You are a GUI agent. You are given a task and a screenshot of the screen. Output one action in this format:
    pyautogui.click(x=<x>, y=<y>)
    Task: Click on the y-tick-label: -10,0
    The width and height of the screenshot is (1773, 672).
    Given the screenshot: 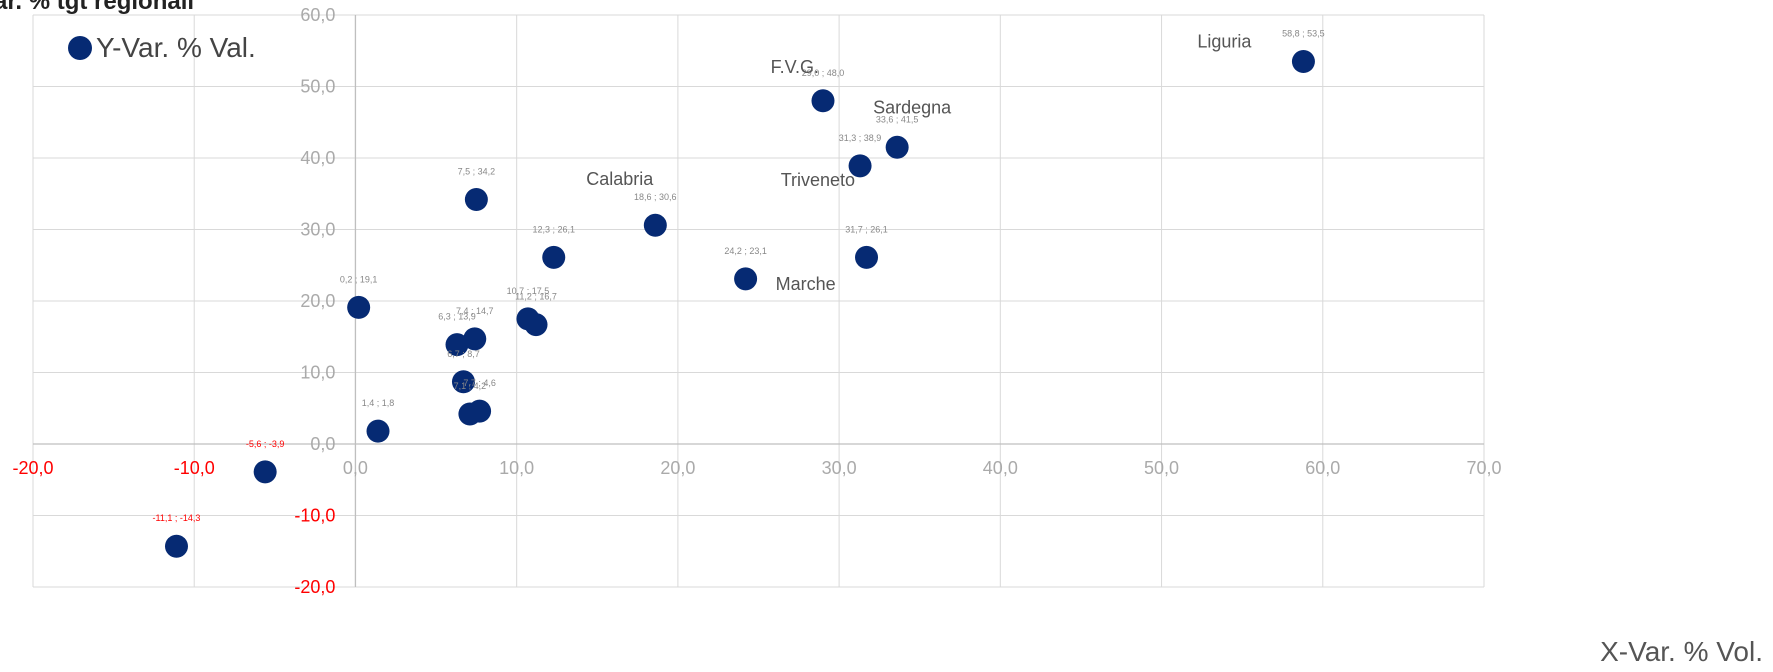 What is the action you would take?
    pyautogui.click(x=314, y=516)
    